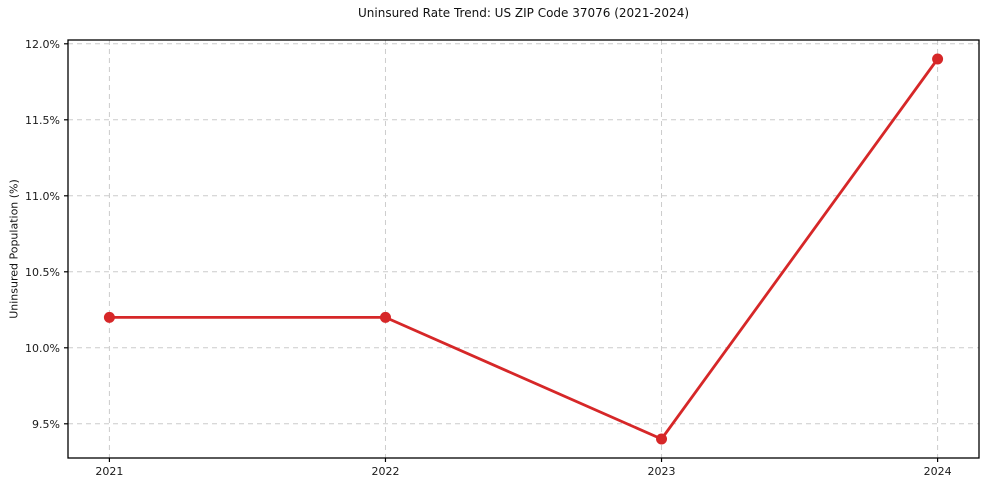 This screenshot has width=989, height=490. I want to click on y-tick-label: 11.5%, so click(42, 120).